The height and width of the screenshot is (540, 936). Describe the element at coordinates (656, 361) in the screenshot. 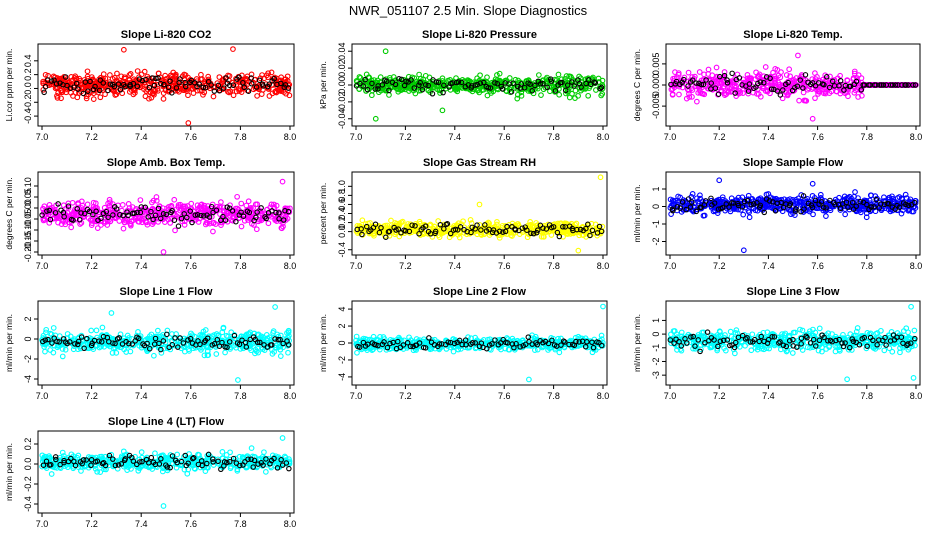

I see `y-tick-label: -2` at that location.